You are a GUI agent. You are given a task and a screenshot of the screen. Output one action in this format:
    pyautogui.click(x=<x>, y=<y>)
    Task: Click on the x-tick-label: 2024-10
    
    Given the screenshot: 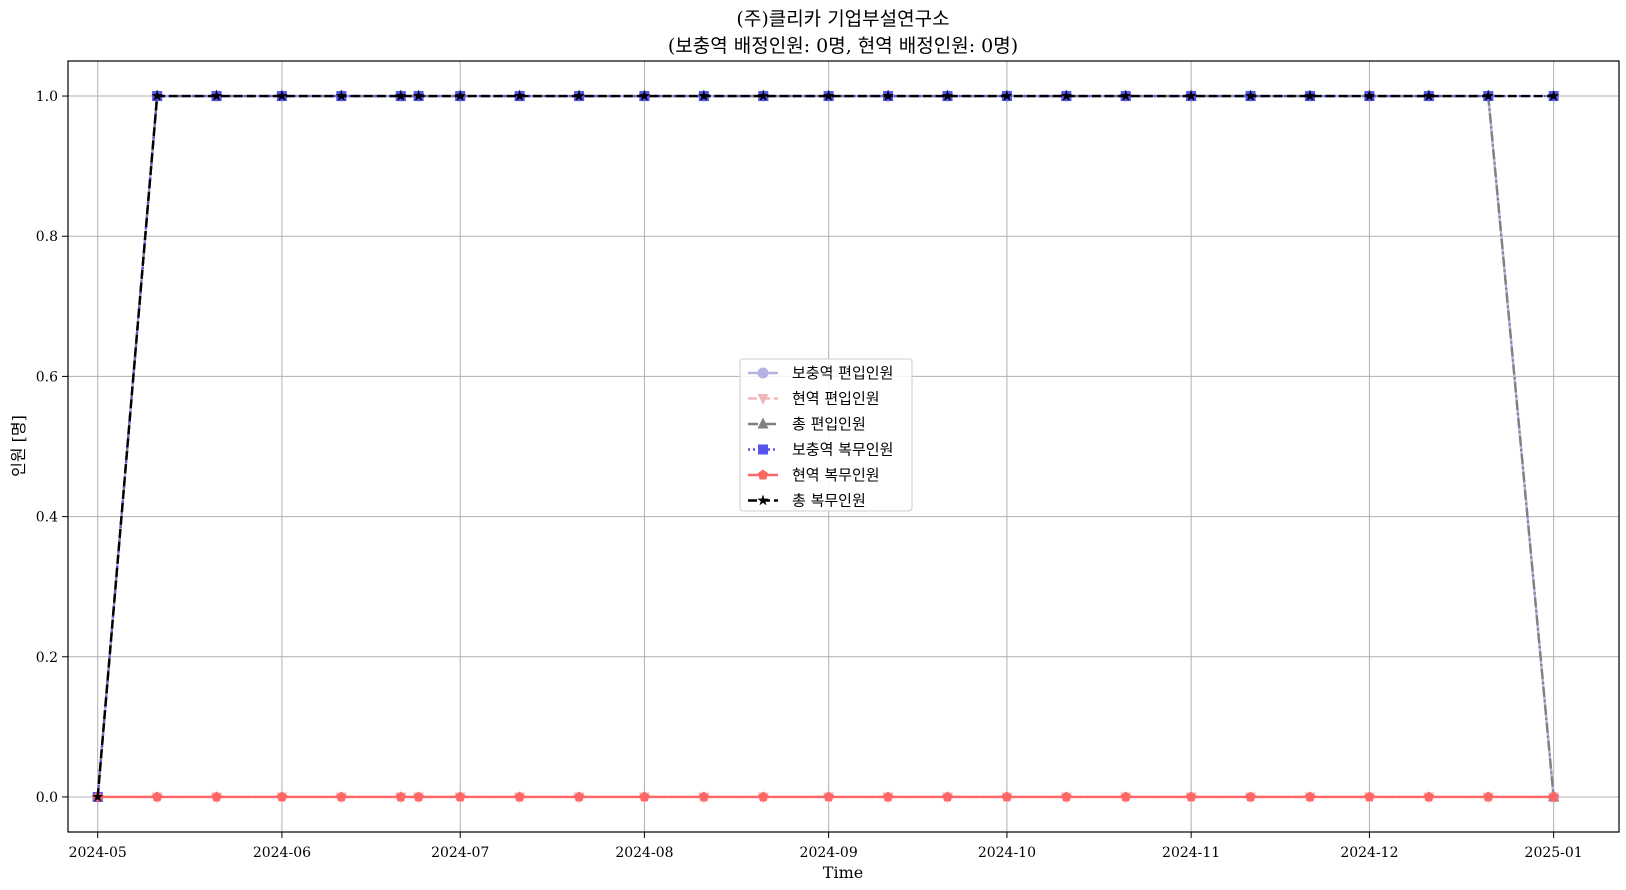 What is the action you would take?
    pyautogui.click(x=1007, y=853)
    